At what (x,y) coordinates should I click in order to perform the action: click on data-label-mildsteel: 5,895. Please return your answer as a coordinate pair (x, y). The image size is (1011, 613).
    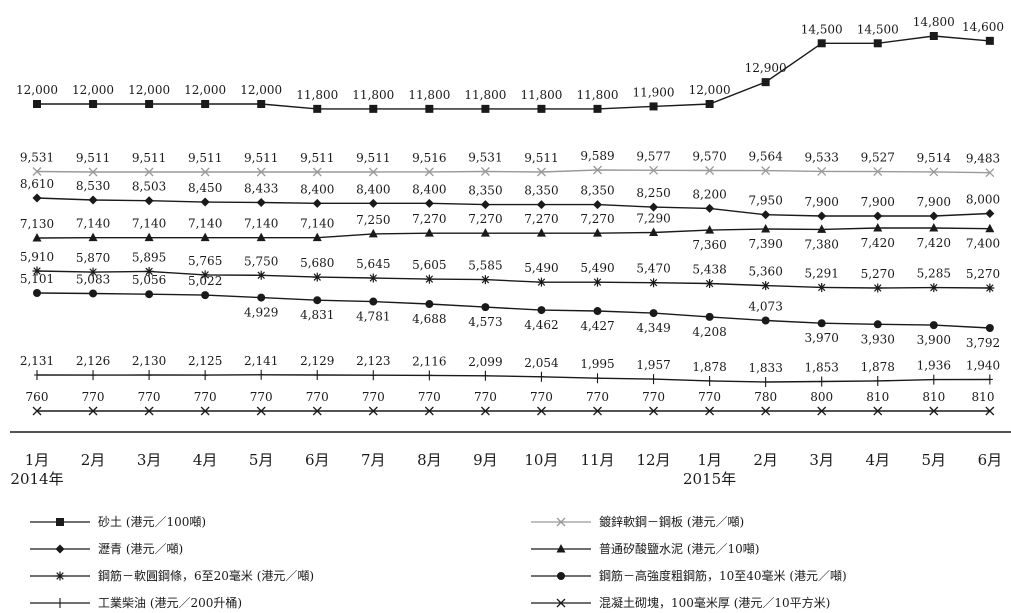
    Looking at the image, I should click on (149, 257).